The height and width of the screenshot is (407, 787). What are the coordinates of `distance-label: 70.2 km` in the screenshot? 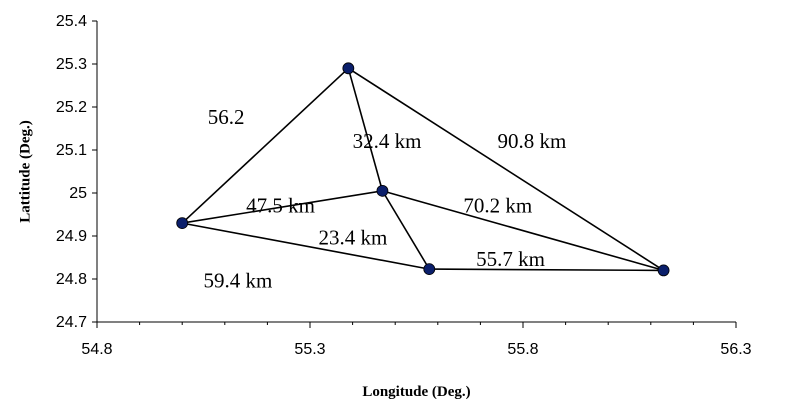 It's located at (497, 205).